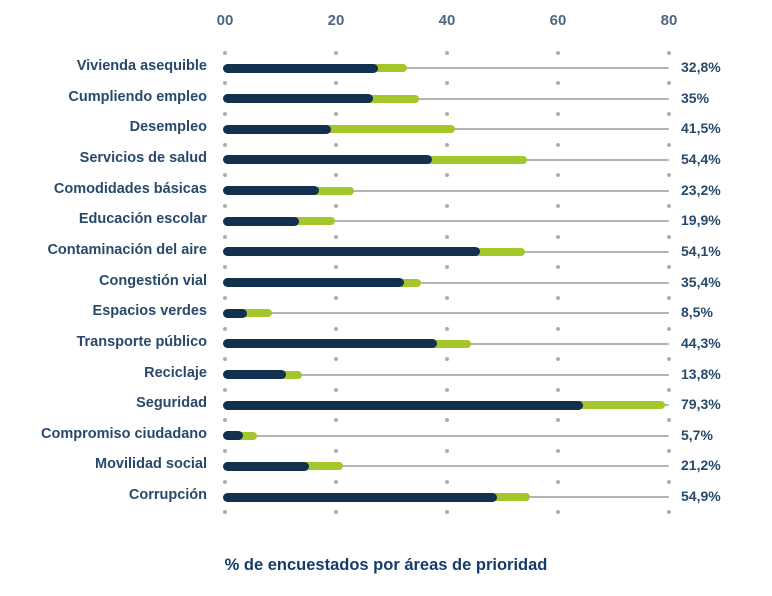 The height and width of the screenshot is (596, 772). Describe the element at coordinates (697, 312) in the screenshot. I see `value-label: 8,5%` at that location.